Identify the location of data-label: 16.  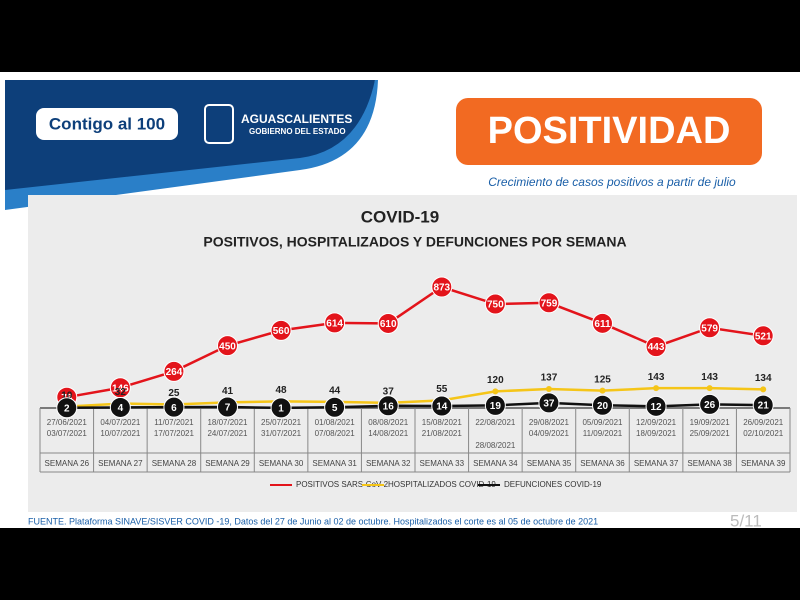
(389, 406).